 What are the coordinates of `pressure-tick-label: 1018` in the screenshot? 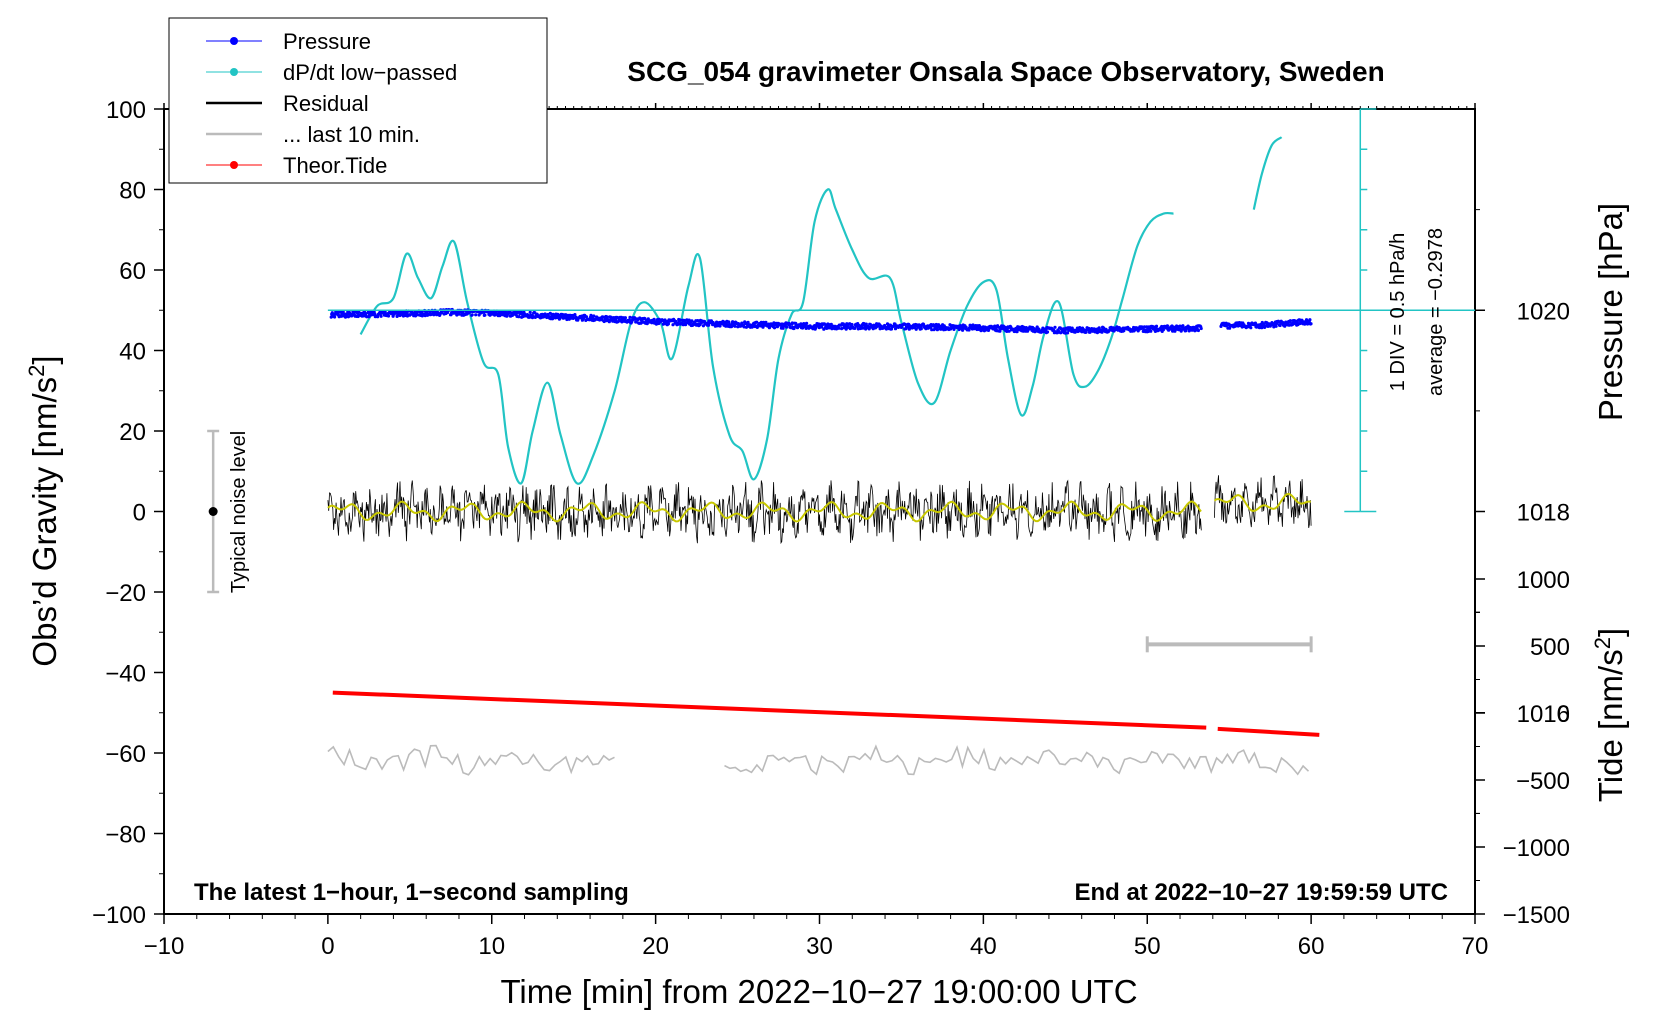 It's located at (1543, 513).